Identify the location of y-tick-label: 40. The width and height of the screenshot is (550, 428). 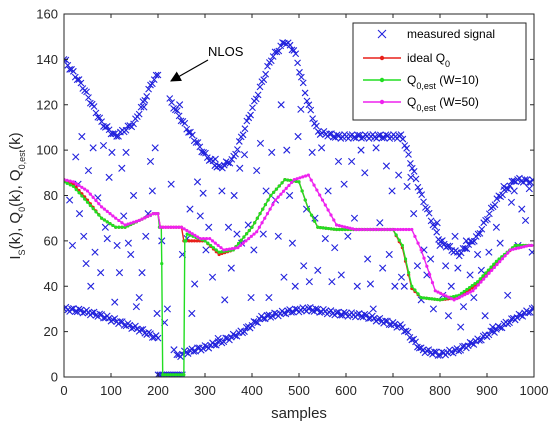
(51, 286).